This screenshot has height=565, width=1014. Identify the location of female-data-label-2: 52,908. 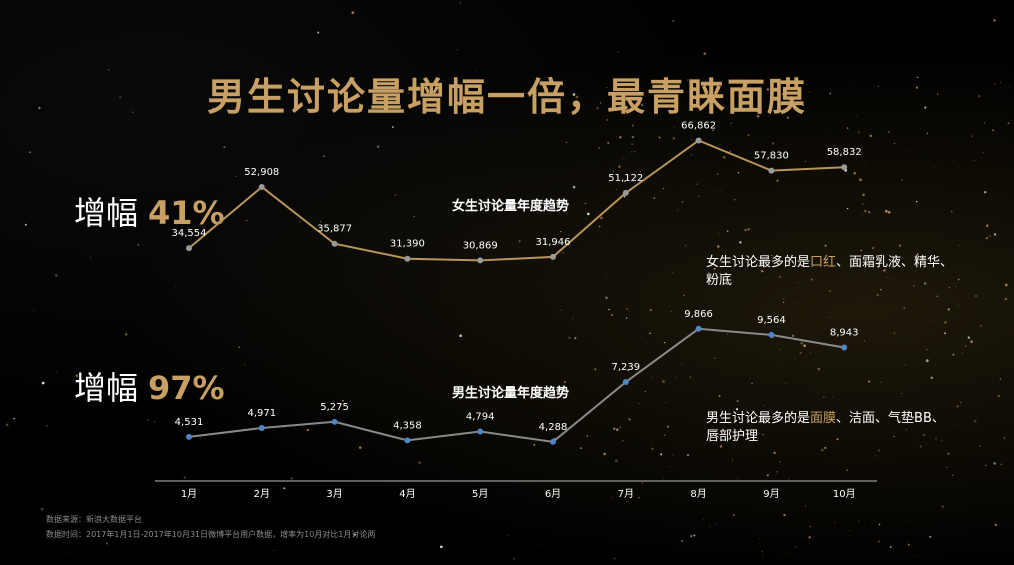
(261, 172).